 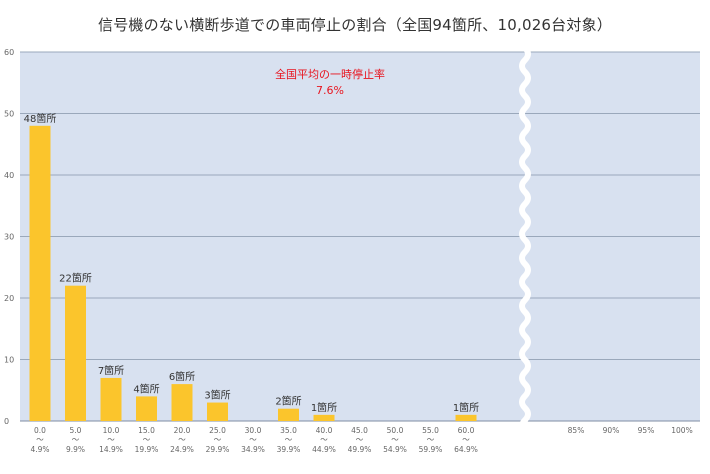 I want to click on y-tick-label: 40, so click(x=9, y=175).